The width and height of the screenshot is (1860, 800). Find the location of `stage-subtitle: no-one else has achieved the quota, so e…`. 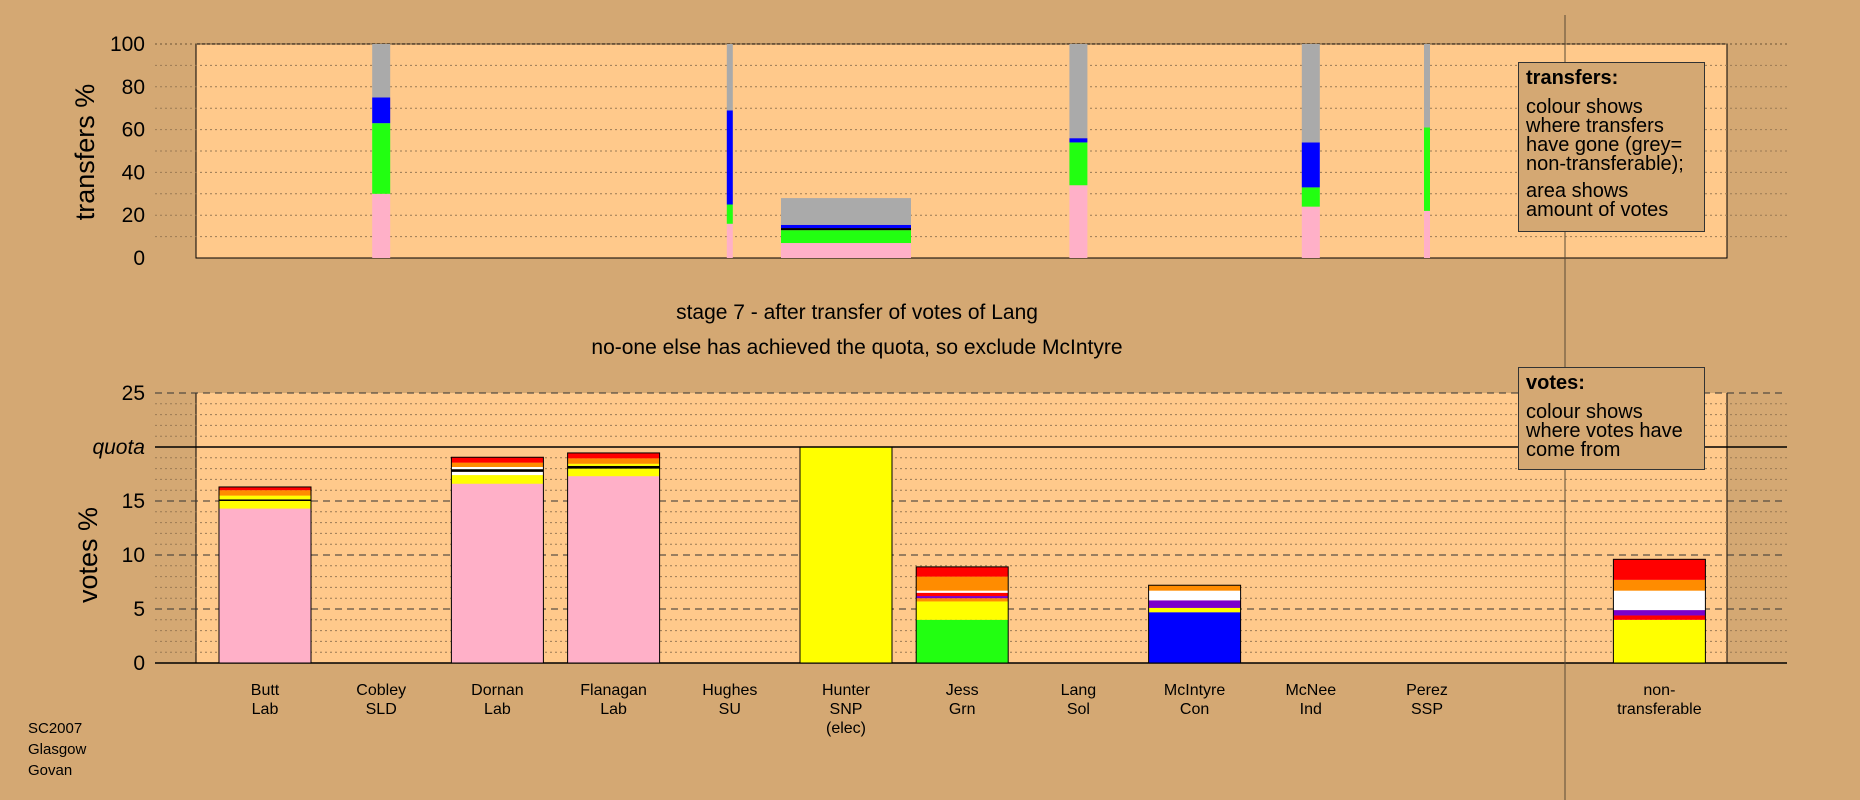

stage-subtitle: no-one else has achieved the quota, so e… is located at coordinates (856, 347).